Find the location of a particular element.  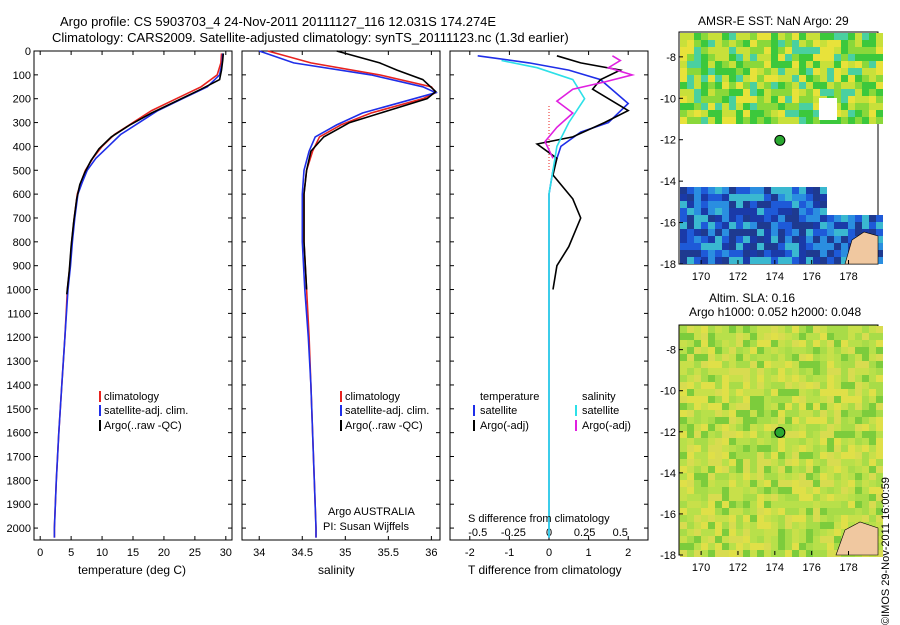

series-line is located at coordinates (543, 298).